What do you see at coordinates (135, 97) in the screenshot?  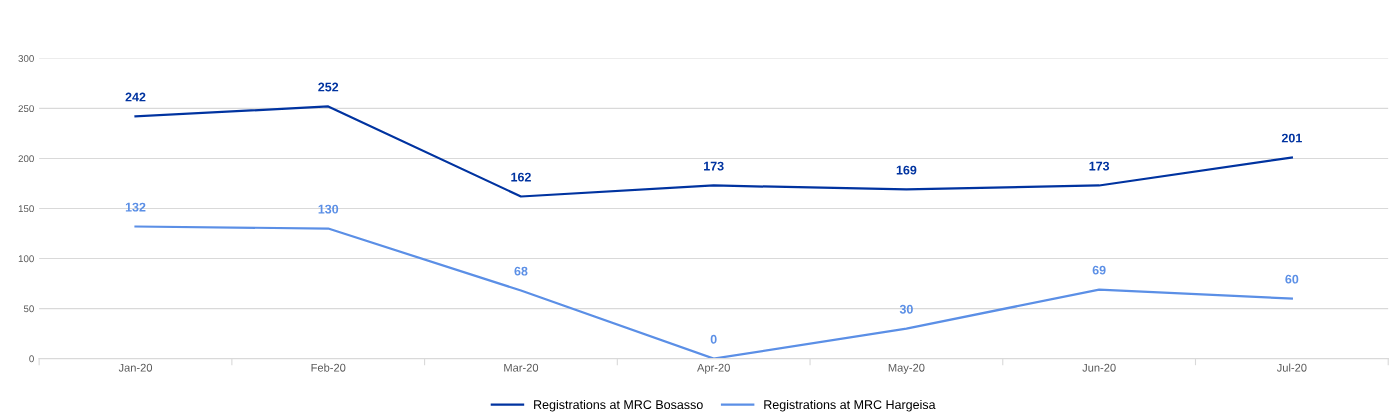 I see `data-label: 242` at bounding box center [135, 97].